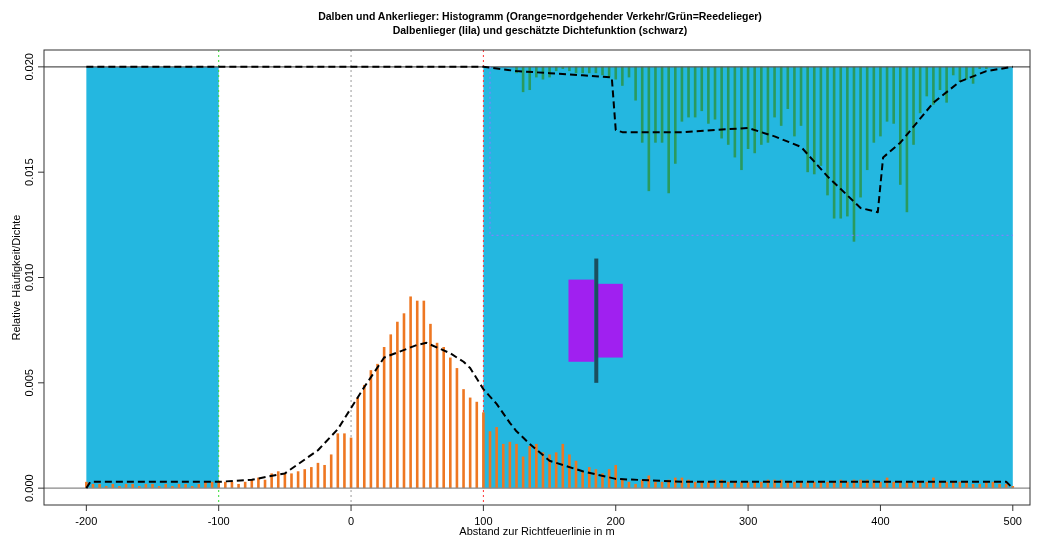 This screenshot has width=1040, height=540. I want to click on y-tick-label: 0.005, so click(29, 383).